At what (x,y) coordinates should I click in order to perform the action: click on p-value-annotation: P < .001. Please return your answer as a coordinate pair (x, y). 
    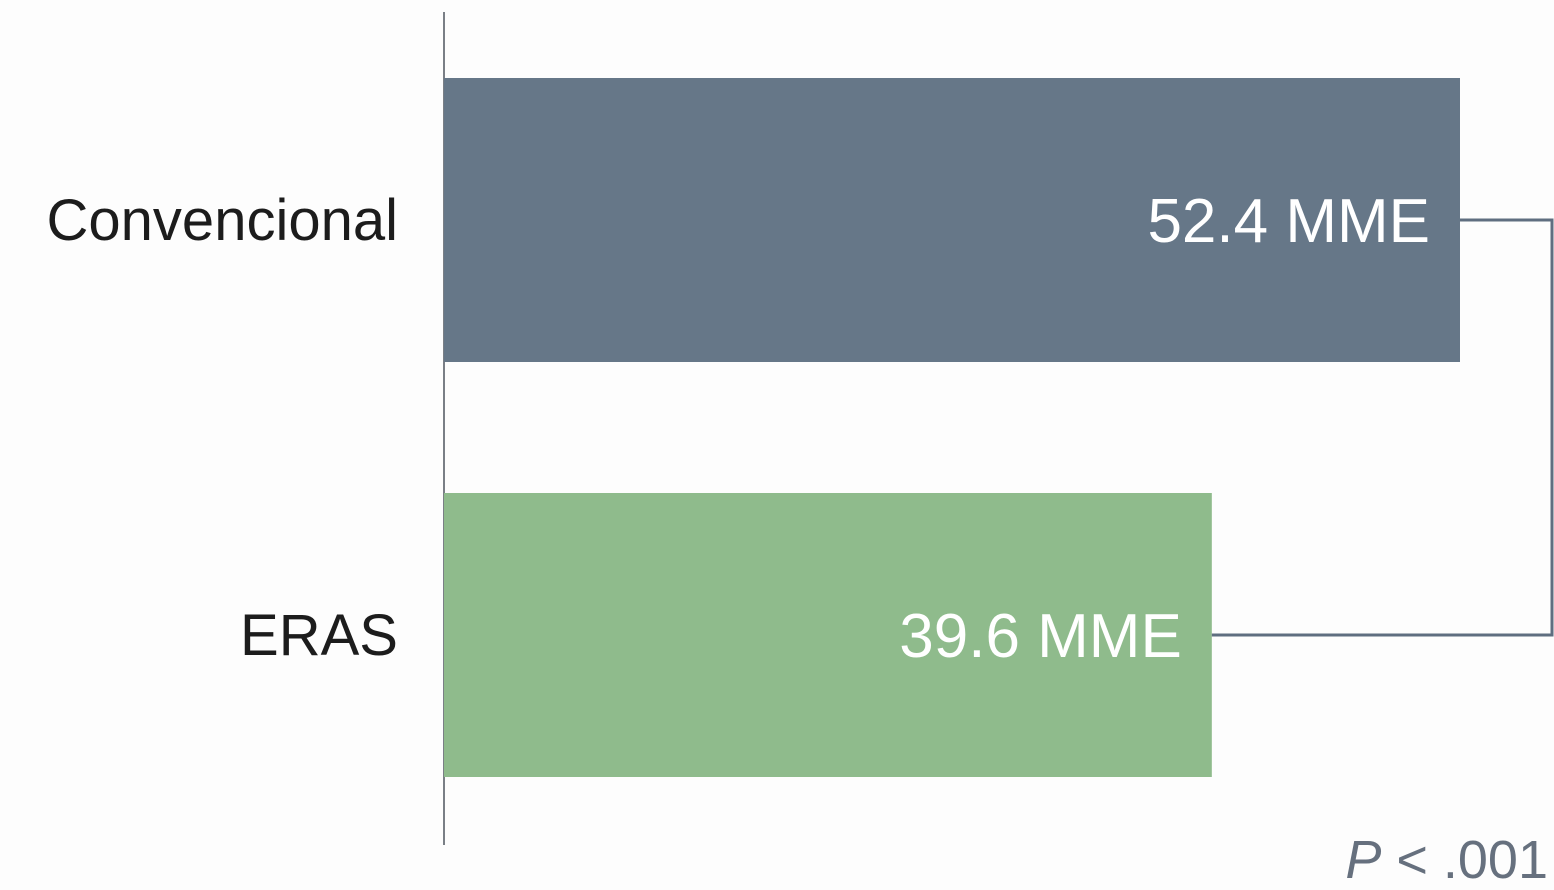
    Looking at the image, I should click on (1446, 860).